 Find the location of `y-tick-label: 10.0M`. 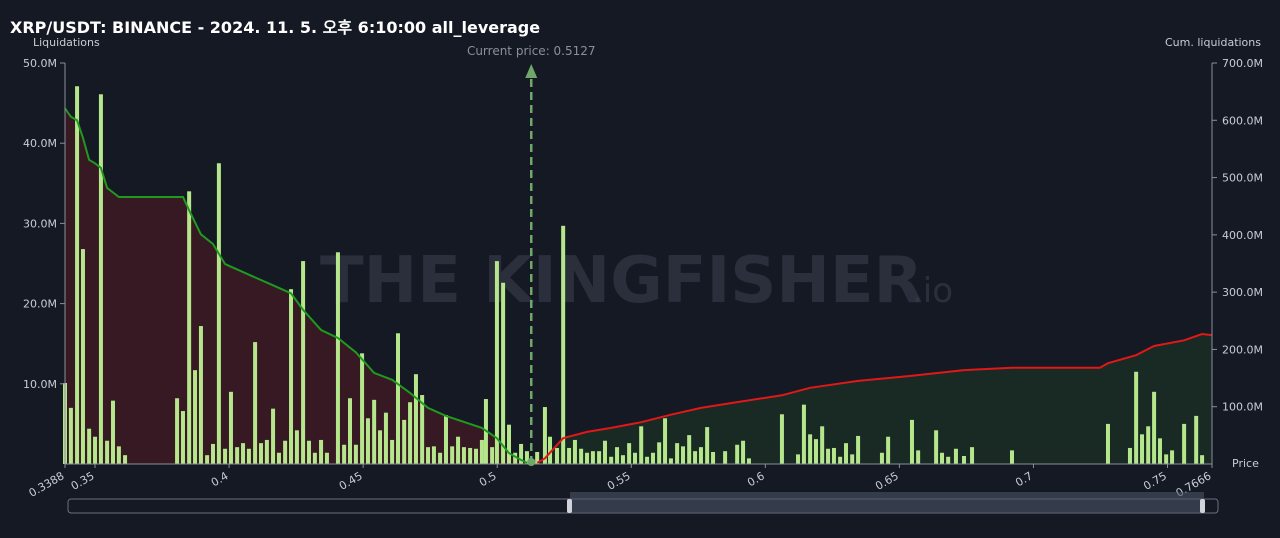

y-tick-label: 10.0M is located at coordinates (40, 384).